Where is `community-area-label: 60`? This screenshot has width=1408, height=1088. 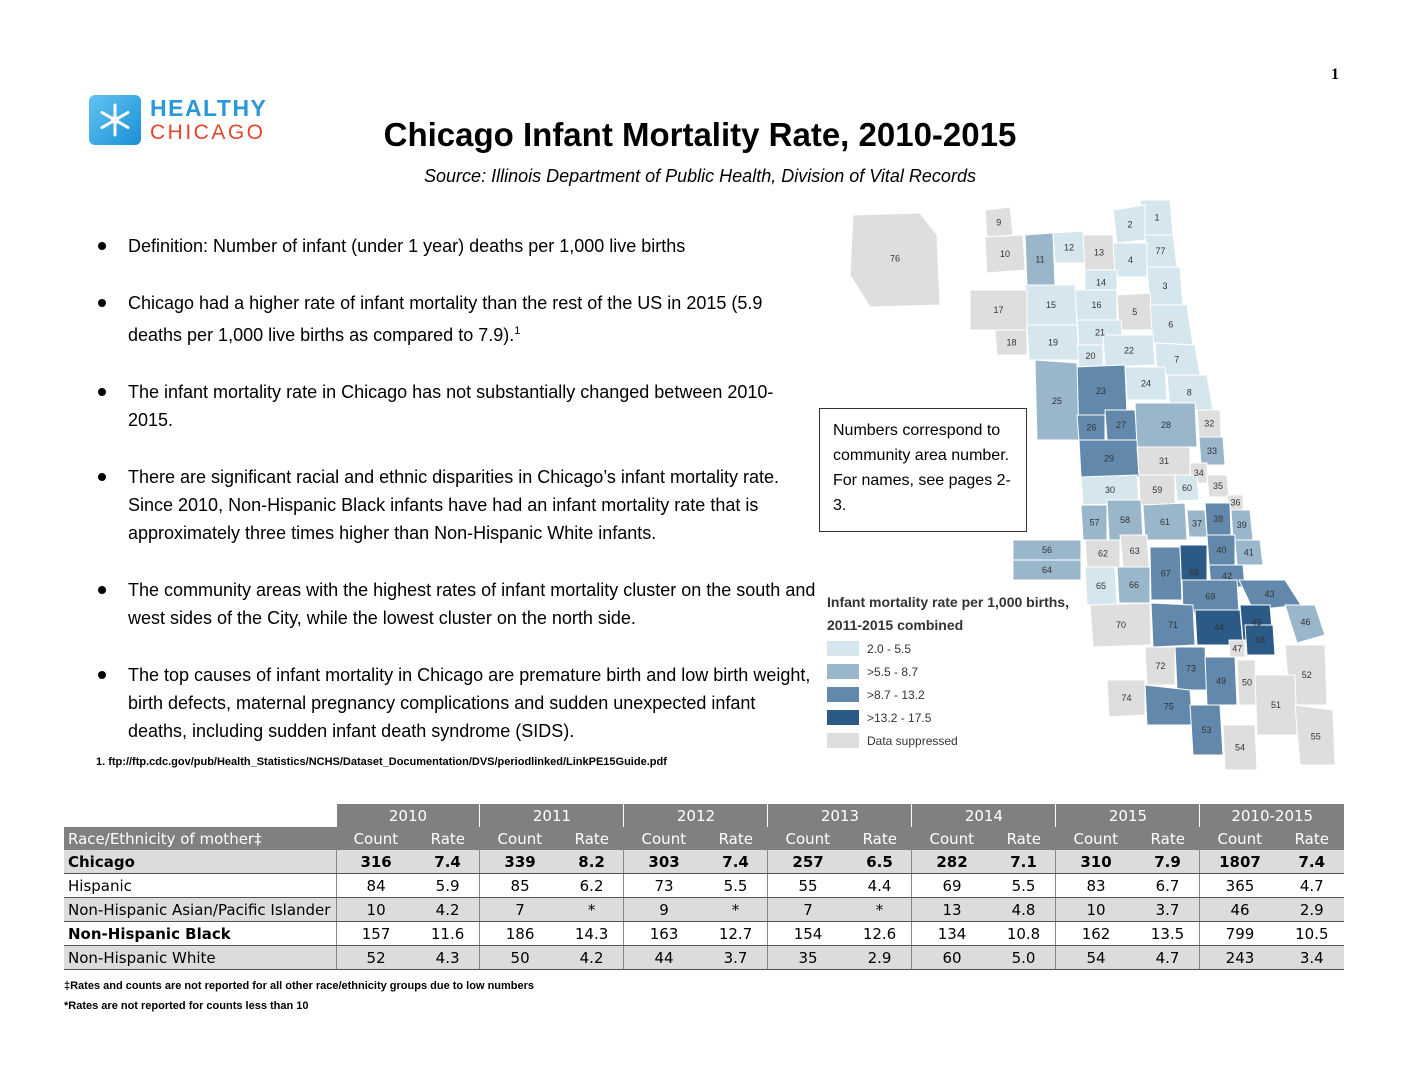 community-area-label: 60 is located at coordinates (1187, 488).